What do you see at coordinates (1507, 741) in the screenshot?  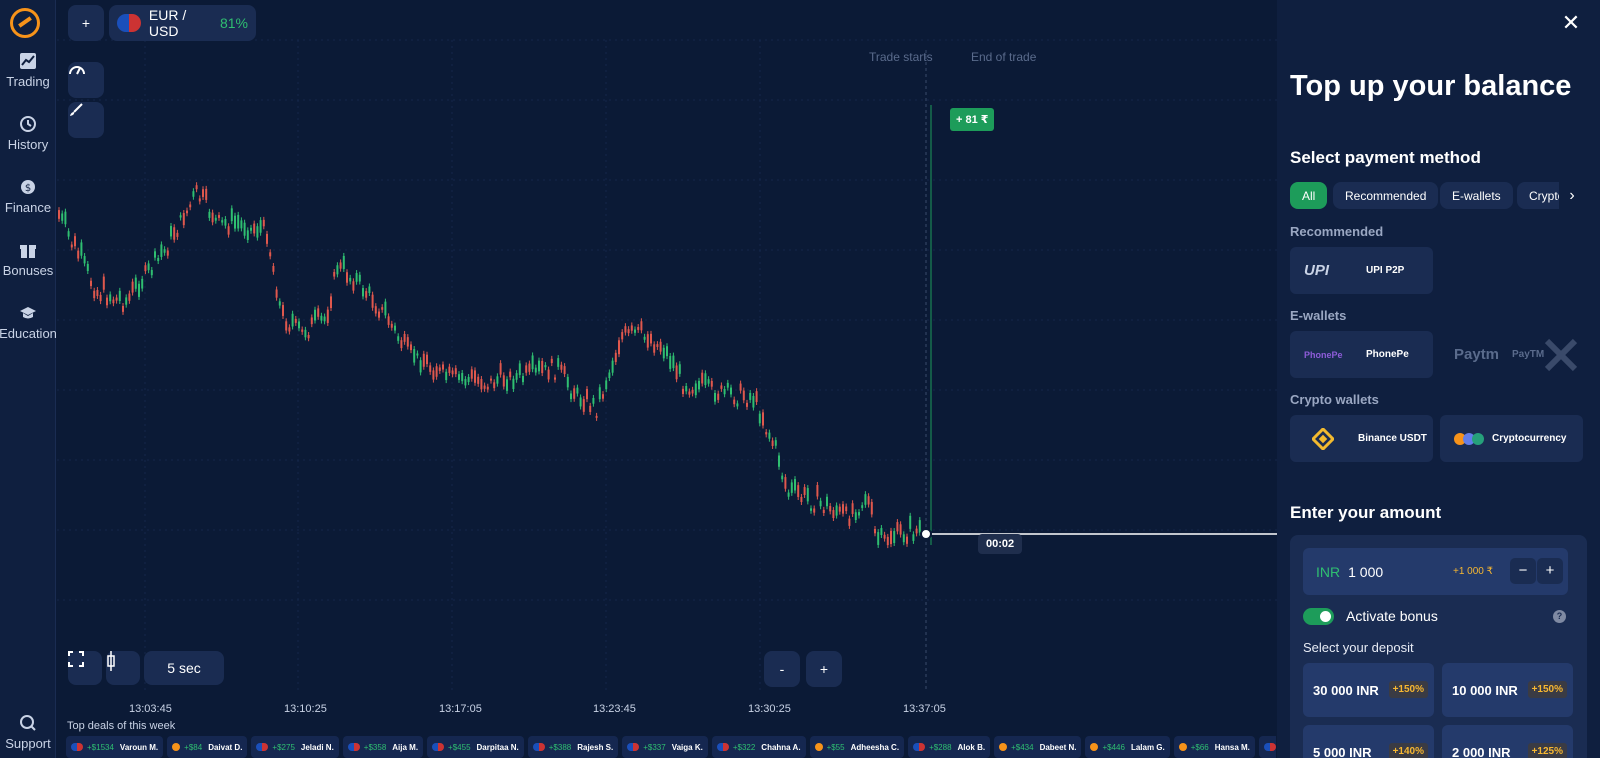 I see `deposit-option: 2 000 INR +125%` at bounding box center [1507, 741].